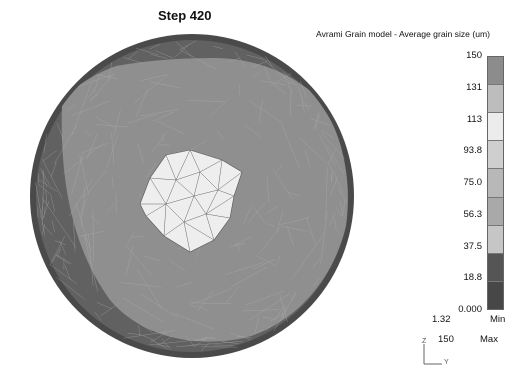 Image resolution: width=508 pixels, height=372 pixels. I want to click on colorbar-tick-label: 113, so click(474, 119).